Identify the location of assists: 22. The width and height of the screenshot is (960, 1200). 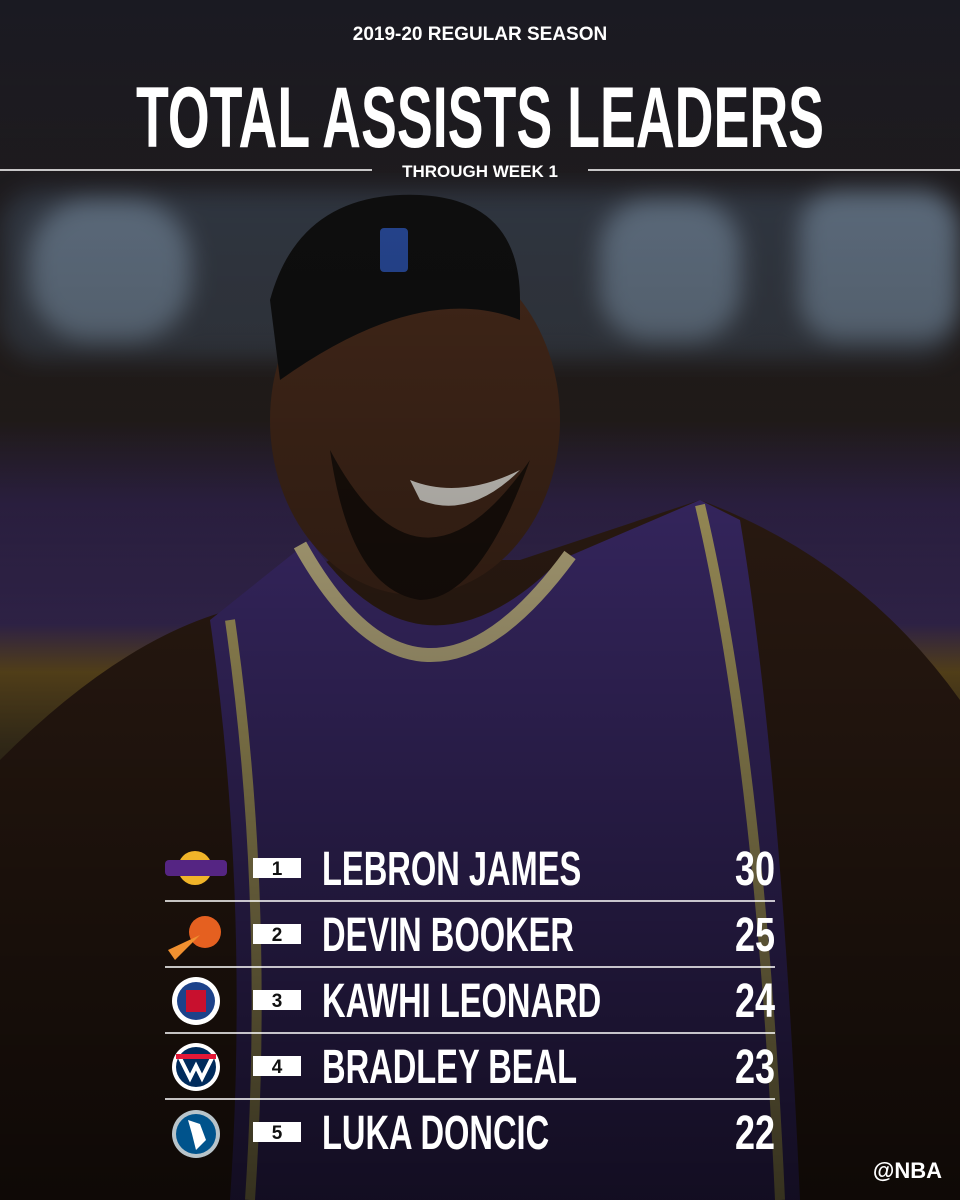
(755, 1132).